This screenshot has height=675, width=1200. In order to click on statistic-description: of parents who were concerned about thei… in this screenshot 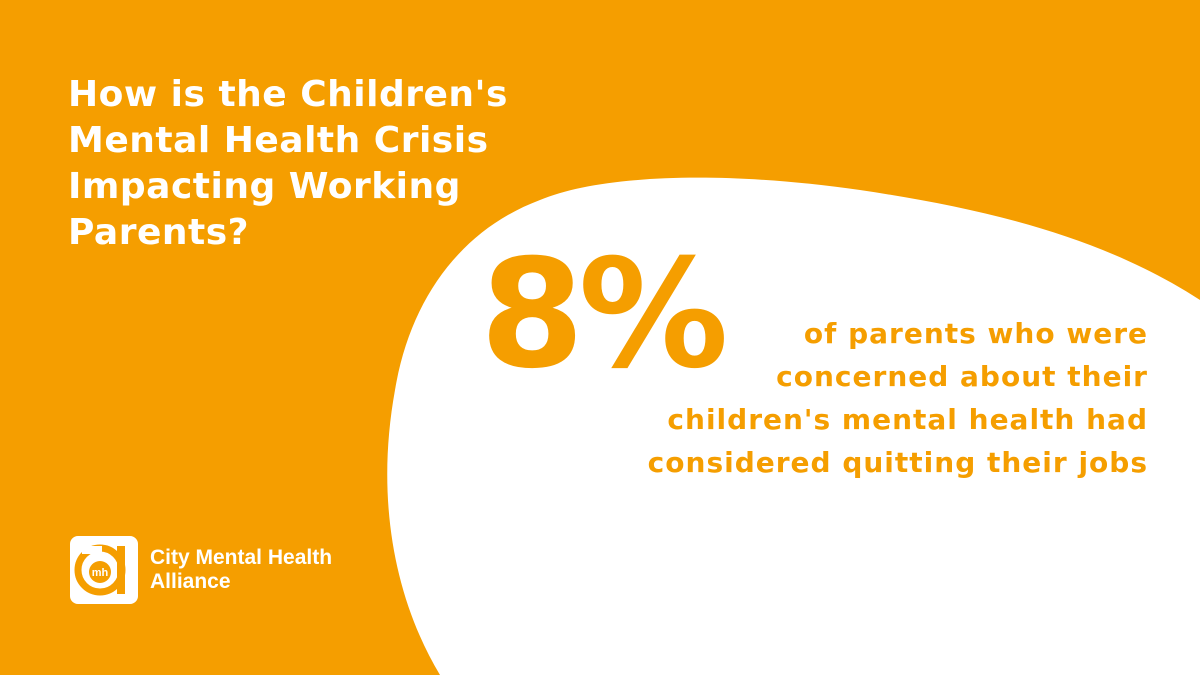, I will do `click(848, 398)`.